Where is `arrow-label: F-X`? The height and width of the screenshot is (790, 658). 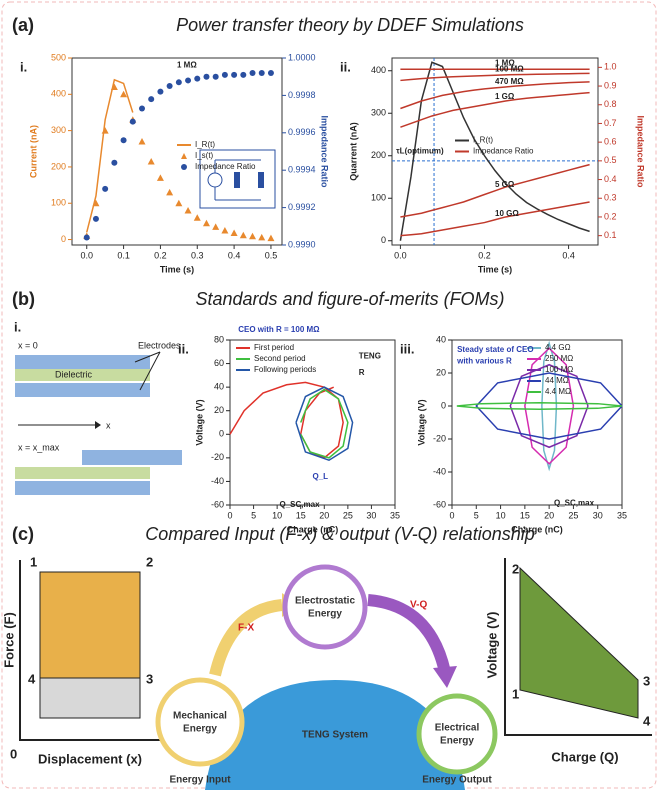
arrow-label: F-X is located at coordinates (246, 628).